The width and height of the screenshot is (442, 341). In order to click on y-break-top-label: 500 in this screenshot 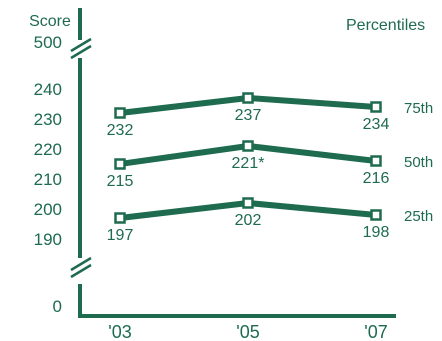, I will do `click(48, 42)`.